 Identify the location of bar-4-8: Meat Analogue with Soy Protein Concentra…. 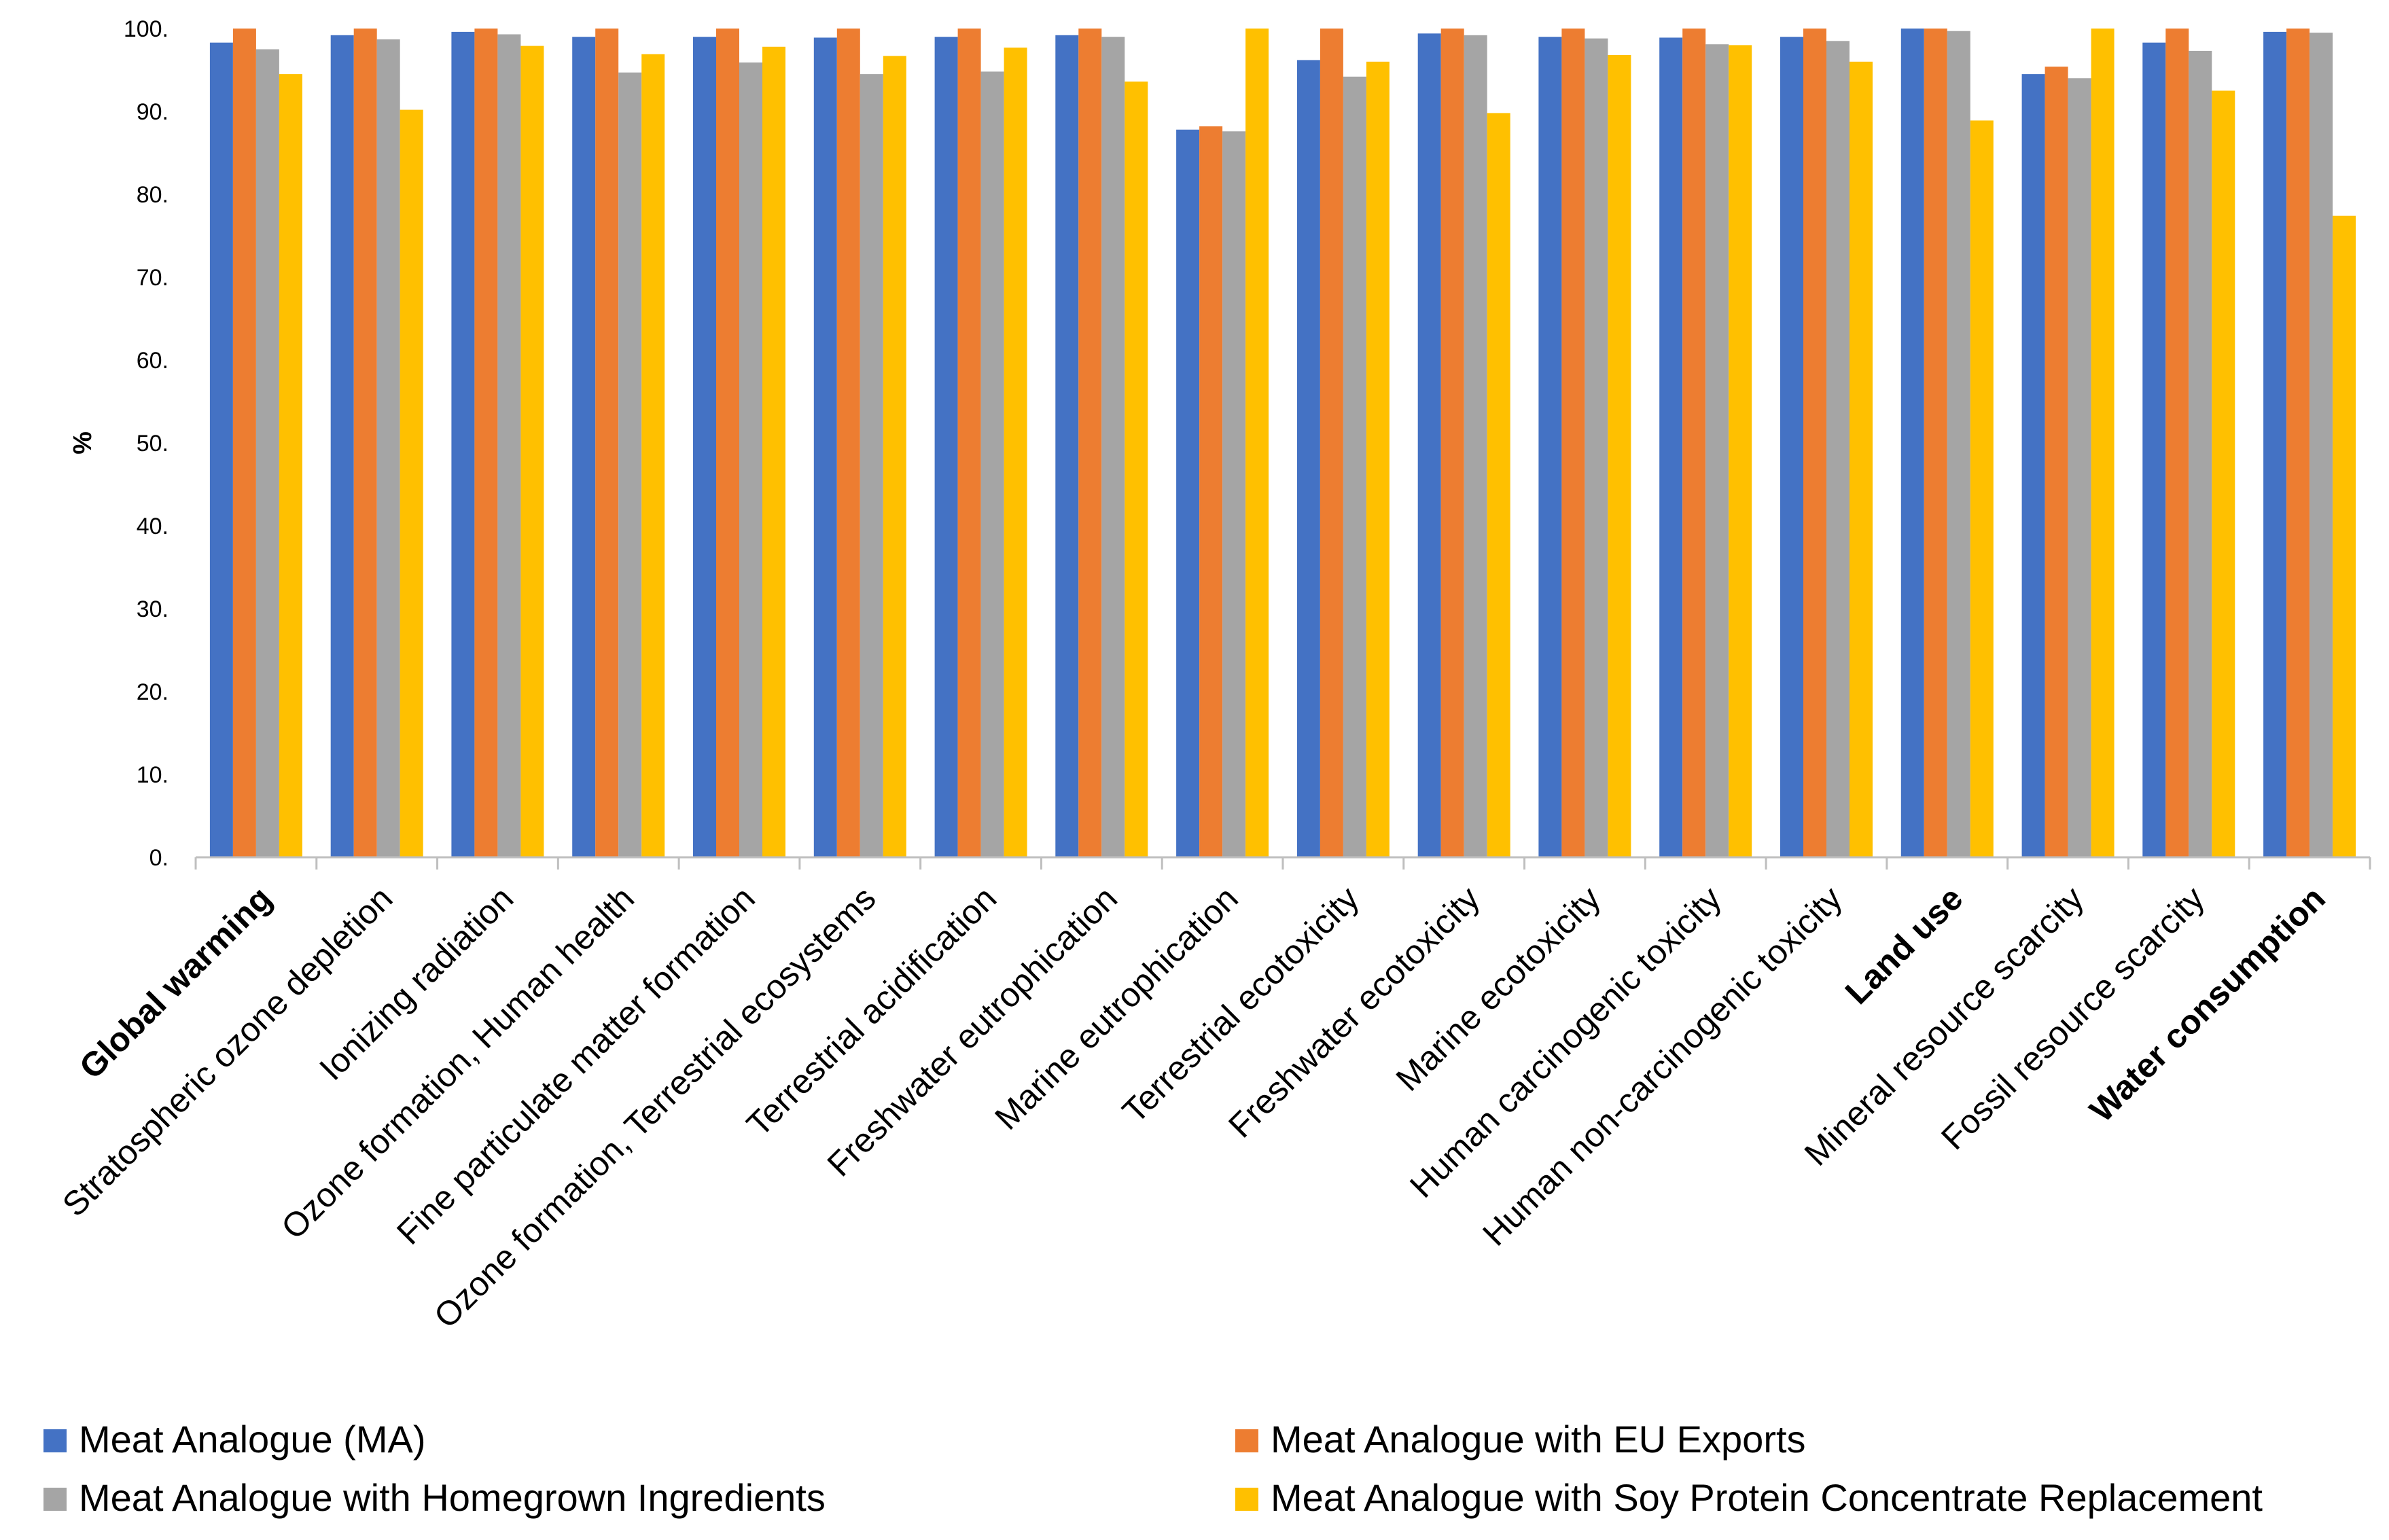
(1136, 470).